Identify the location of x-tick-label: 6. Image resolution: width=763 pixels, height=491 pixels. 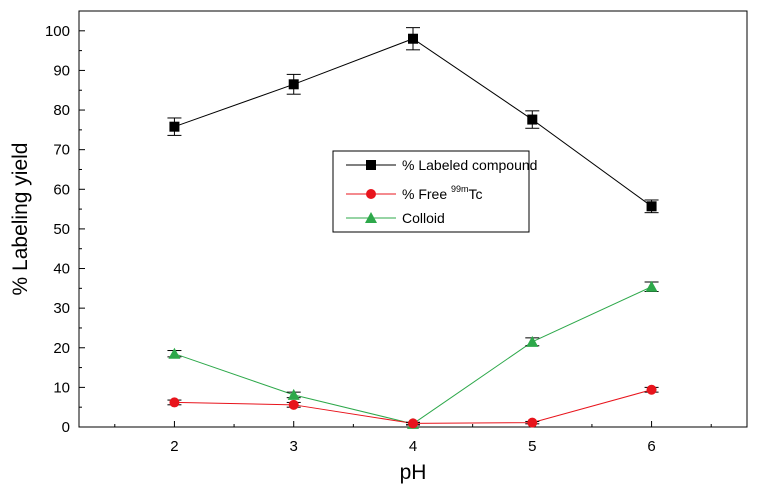
(651, 446).